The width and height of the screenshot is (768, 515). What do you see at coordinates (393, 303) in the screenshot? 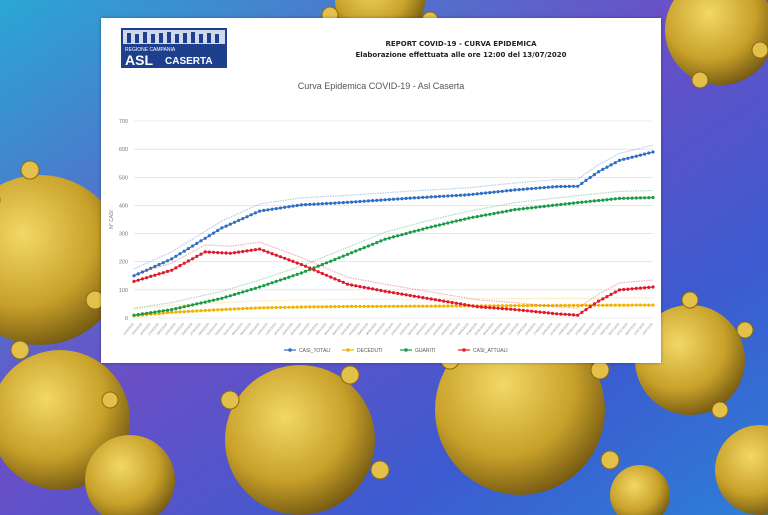
I see `series-label-band-deceduti` at bounding box center [393, 303].